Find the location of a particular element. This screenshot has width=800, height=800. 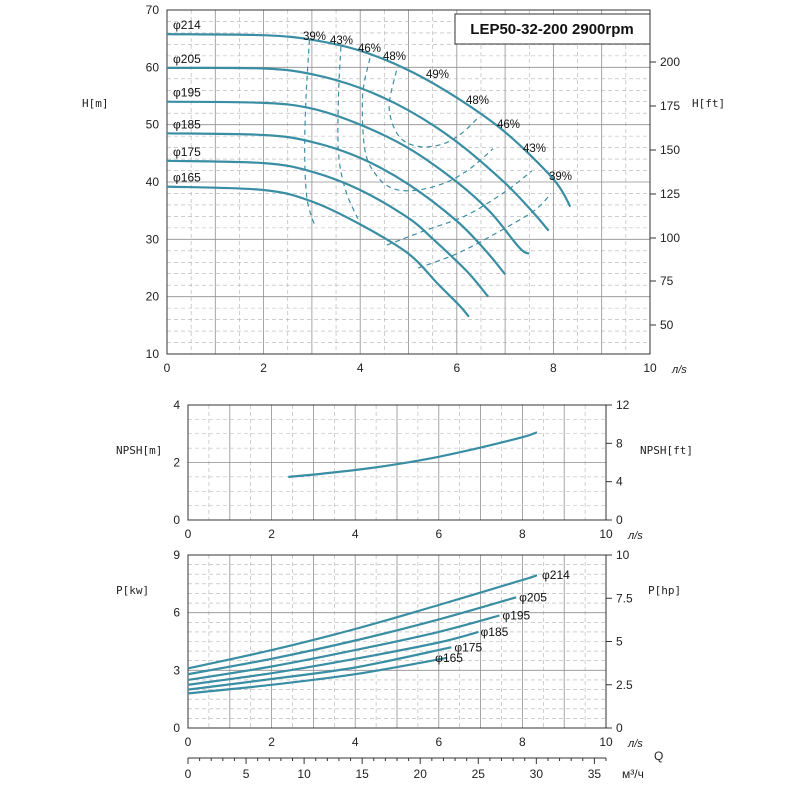

y-right-tick-label: 8 is located at coordinates (619, 443).